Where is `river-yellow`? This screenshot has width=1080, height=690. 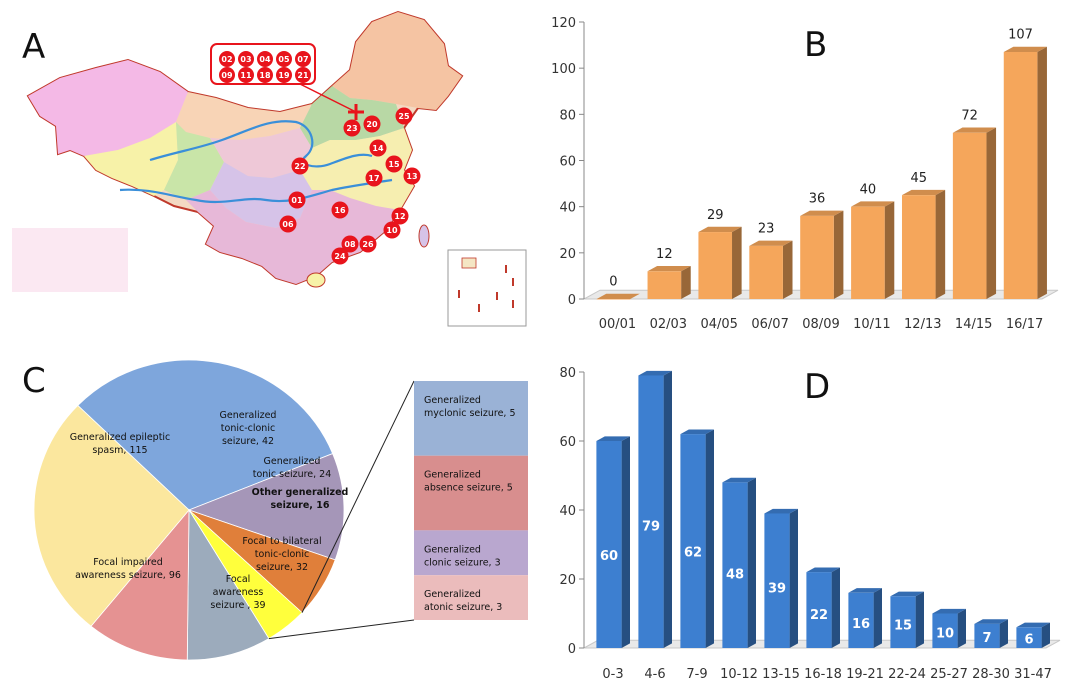 river-yellow is located at coordinates (261, 144).